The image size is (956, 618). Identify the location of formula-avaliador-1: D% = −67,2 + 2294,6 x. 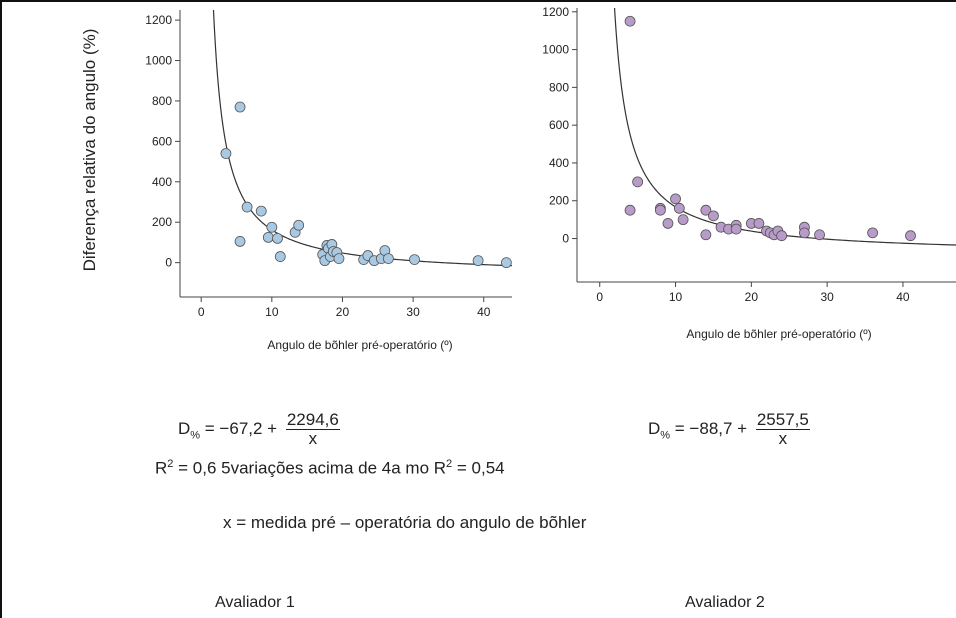
(259, 429).